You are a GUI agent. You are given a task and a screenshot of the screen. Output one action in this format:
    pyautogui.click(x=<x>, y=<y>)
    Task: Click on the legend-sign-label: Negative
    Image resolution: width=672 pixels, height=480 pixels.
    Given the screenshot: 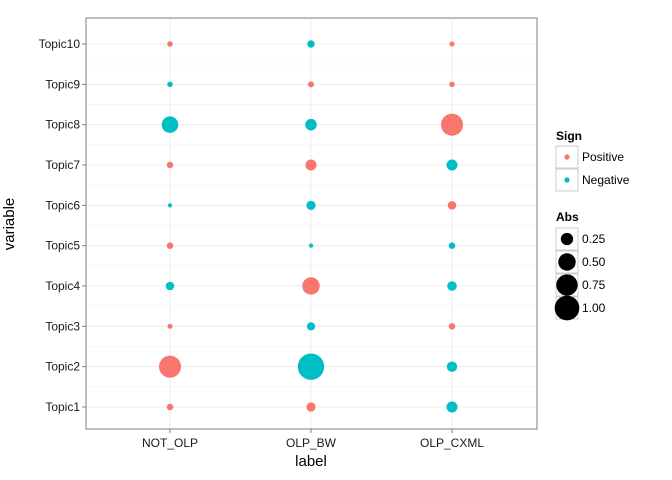 What is the action you would take?
    pyautogui.click(x=606, y=180)
    